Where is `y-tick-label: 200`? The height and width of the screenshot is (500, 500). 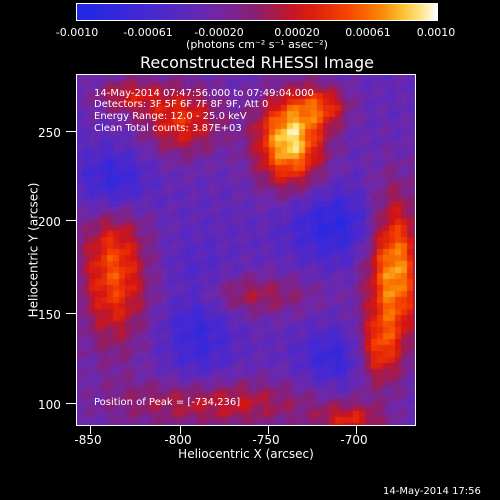
y-tick-label: 200 is located at coordinates (49, 222).